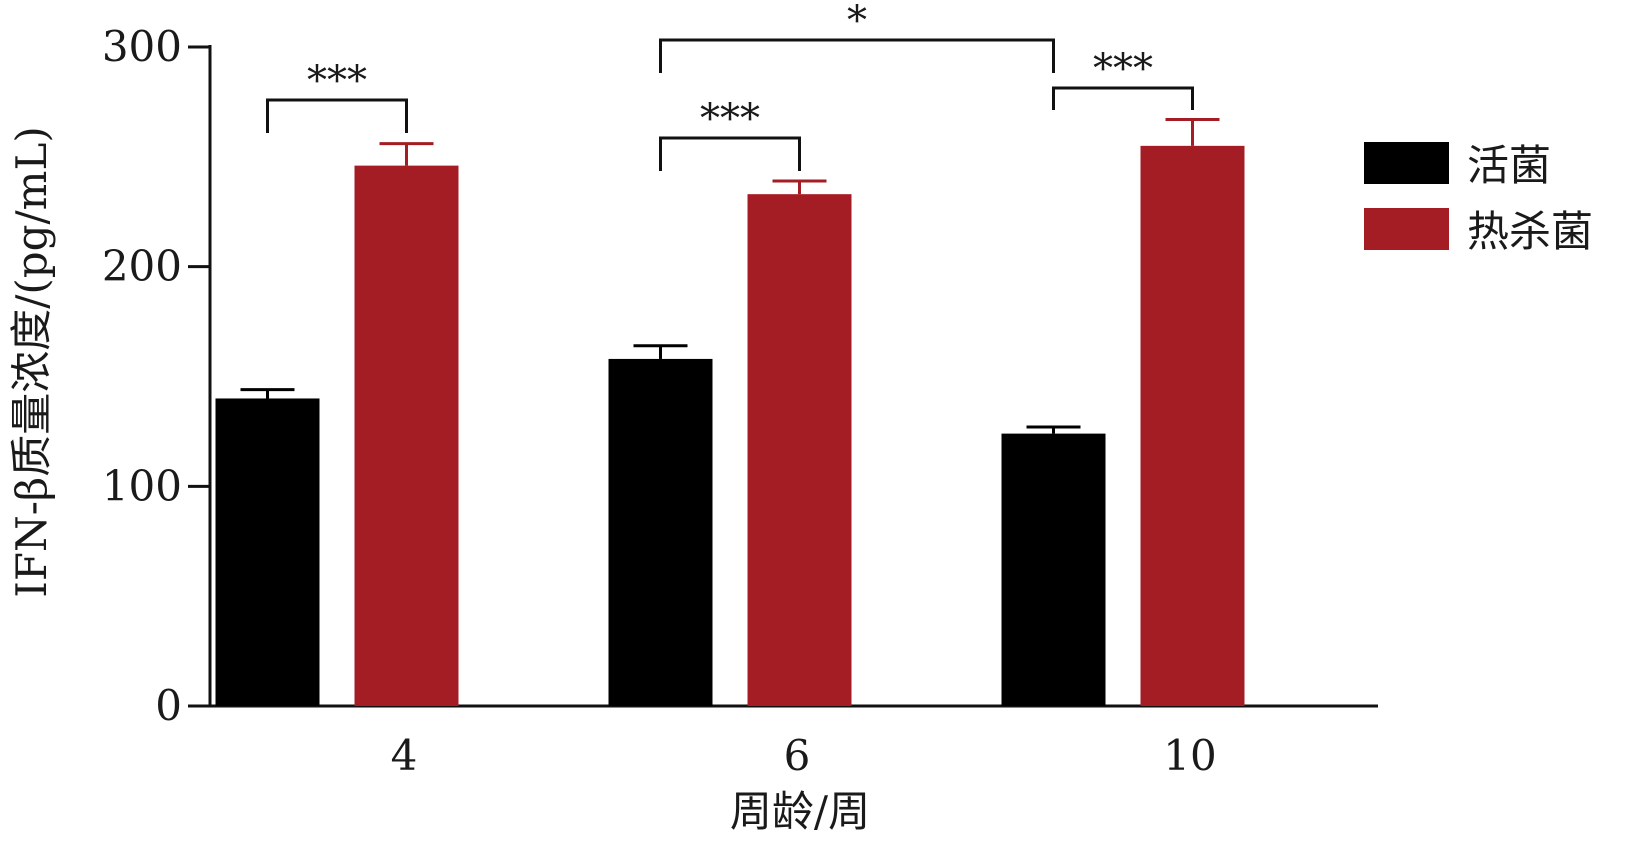 The width and height of the screenshot is (1643, 849). What do you see at coordinates (1530, 231) in the screenshot?
I see `legend-label: 热杀菌` at bounding box center [1530, 231].